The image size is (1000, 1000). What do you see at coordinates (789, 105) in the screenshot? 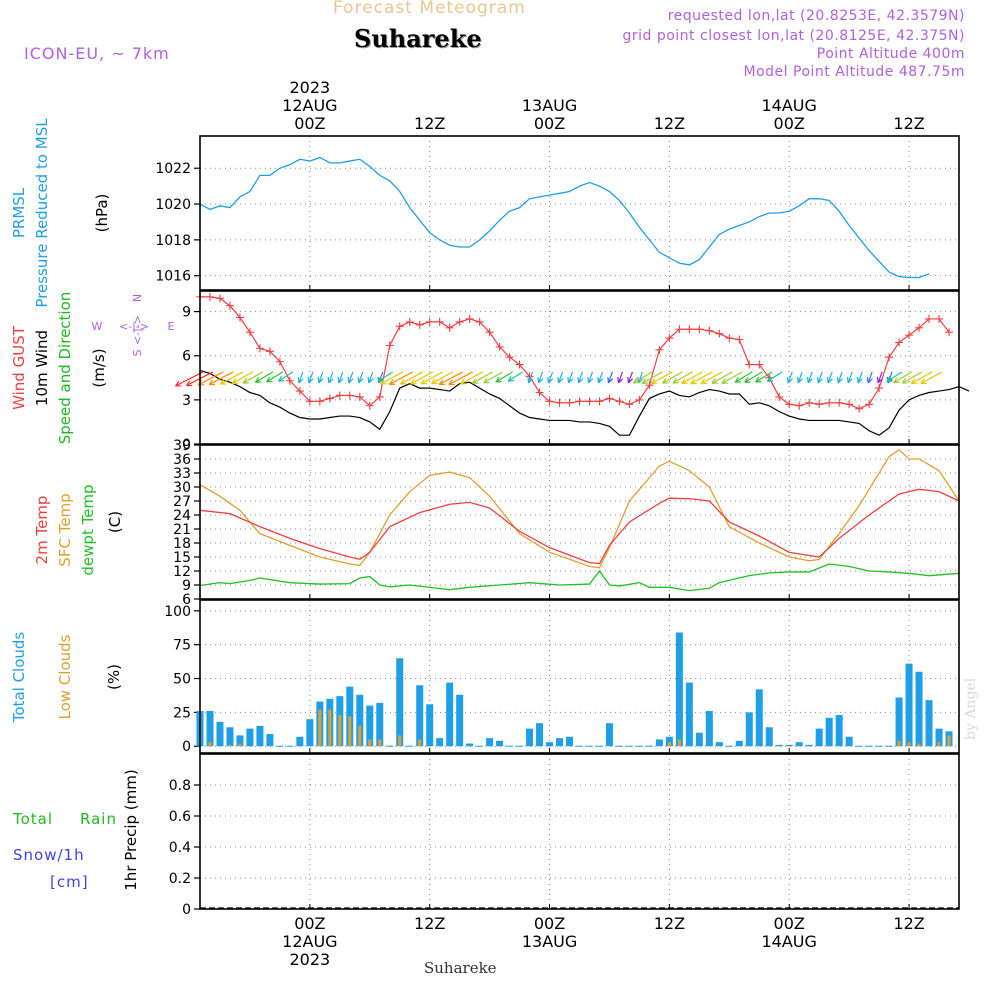
I see `top-time-label: 14AUG` at bounding box center [789, 105].